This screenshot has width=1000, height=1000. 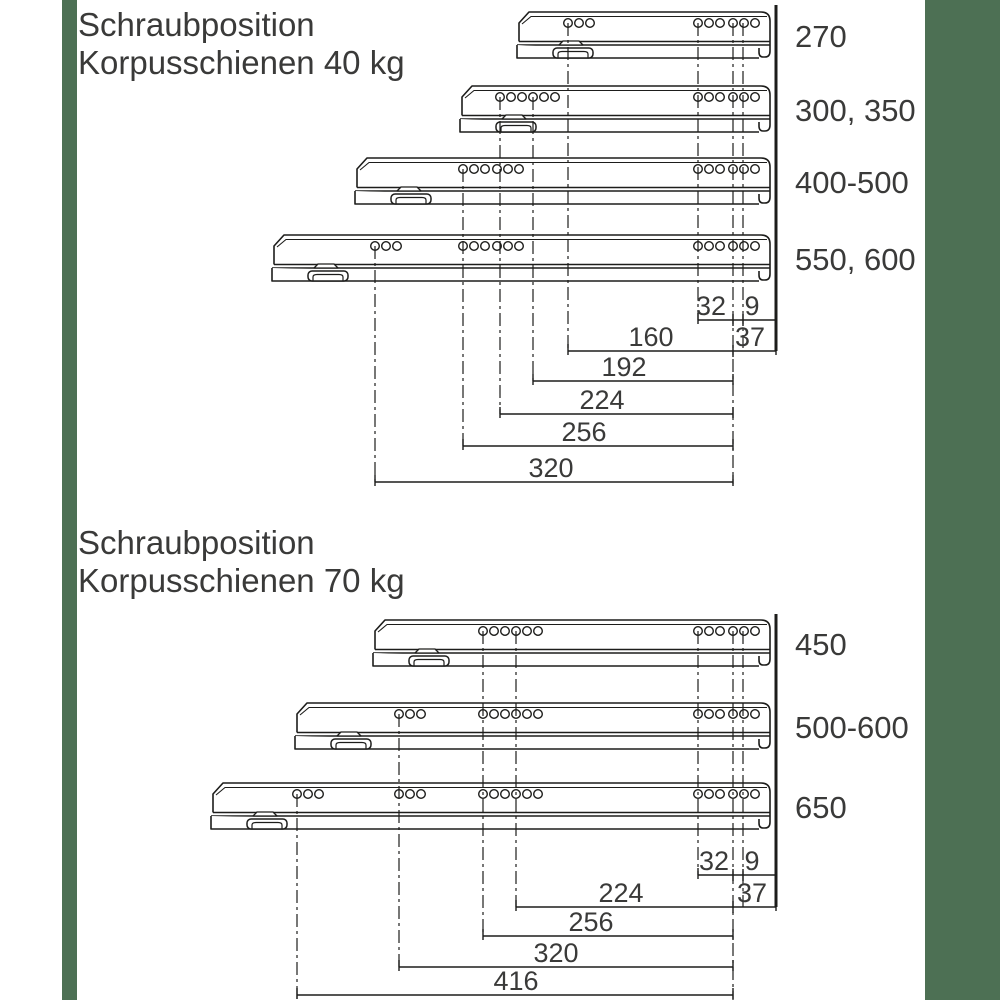 What do you see at coordinates (750, 337) in the screenshot?
I see `dimension-value: 37` at bounding box center [750, 337].